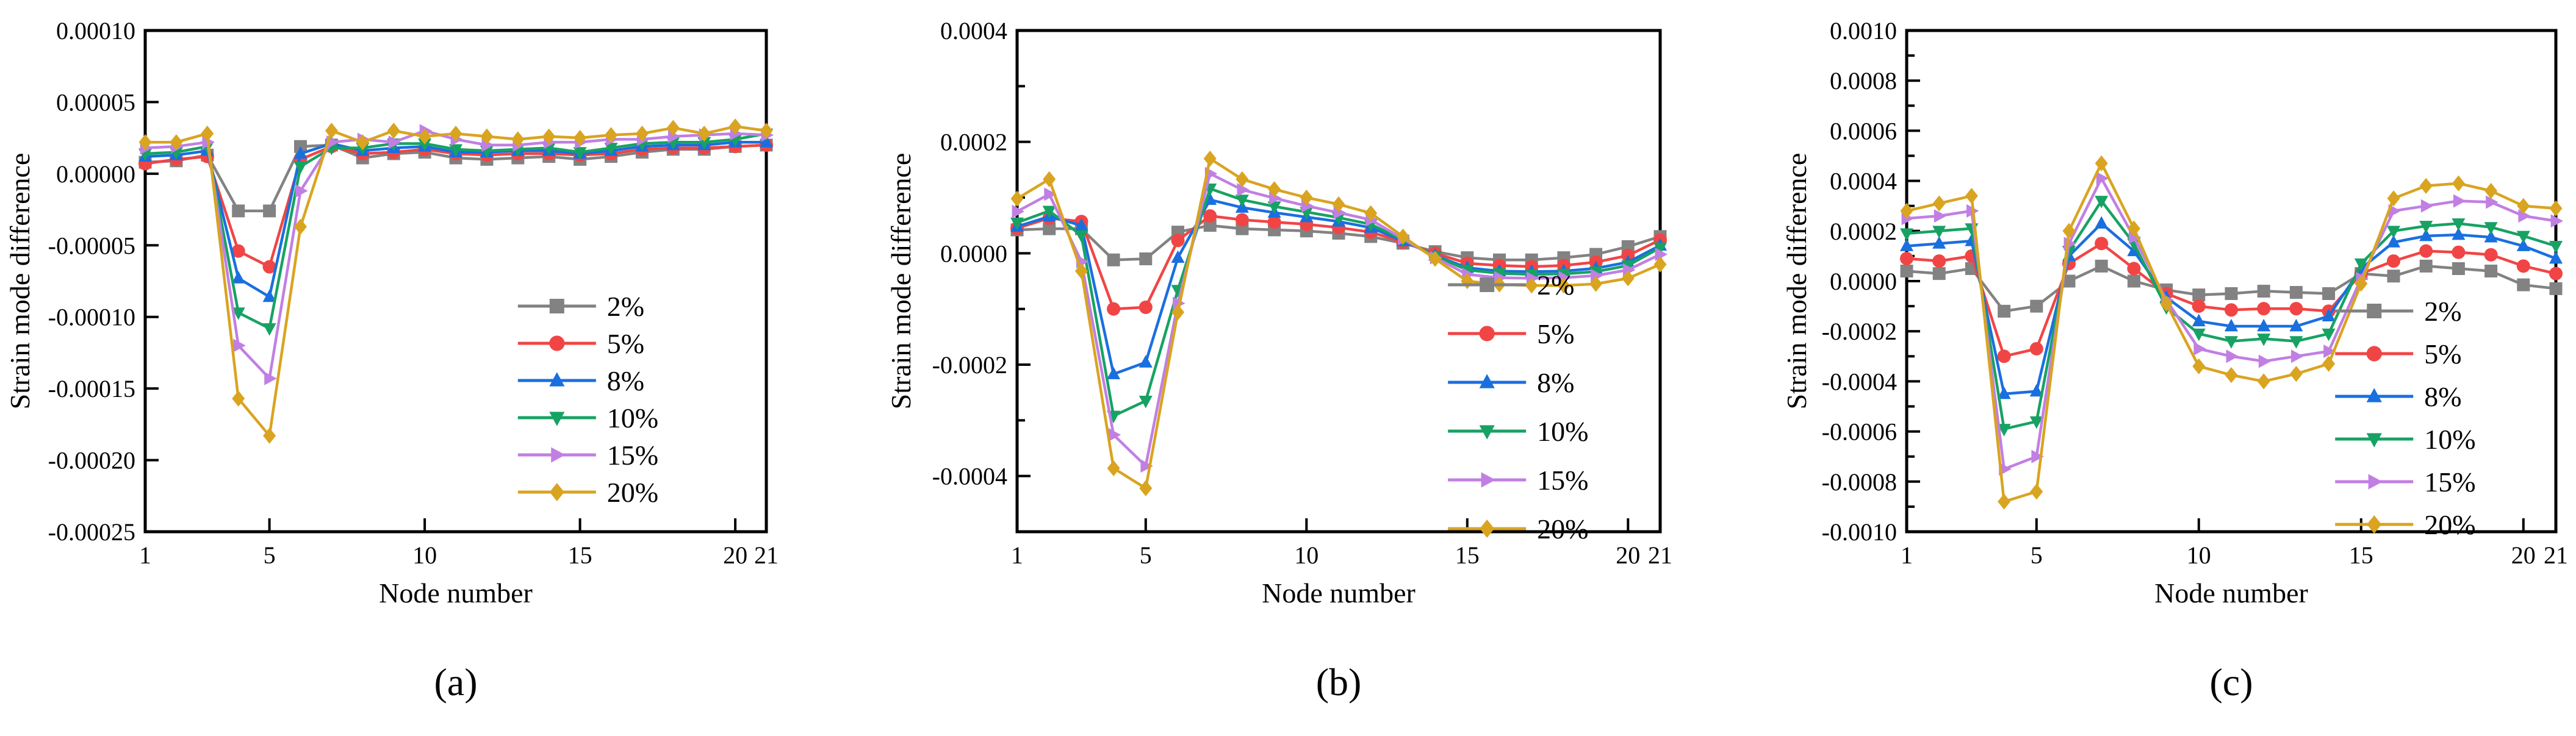 The height and width of the screenshot is (736, 2576). Describe the element at coordinates (625, 380) in the screenshot. I see `legend-label: 8%` at that location.